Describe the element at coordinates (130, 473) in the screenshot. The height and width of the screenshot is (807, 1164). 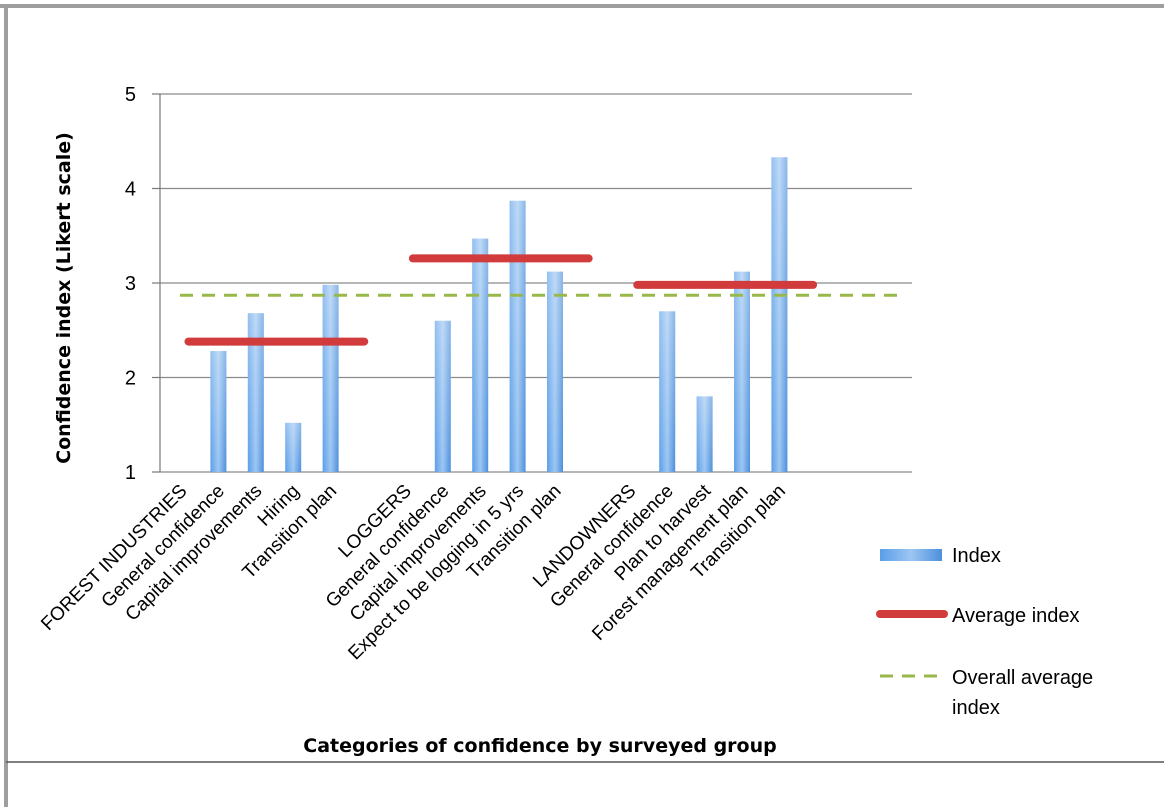
I see `y-tick-label-1: 1` at that location.